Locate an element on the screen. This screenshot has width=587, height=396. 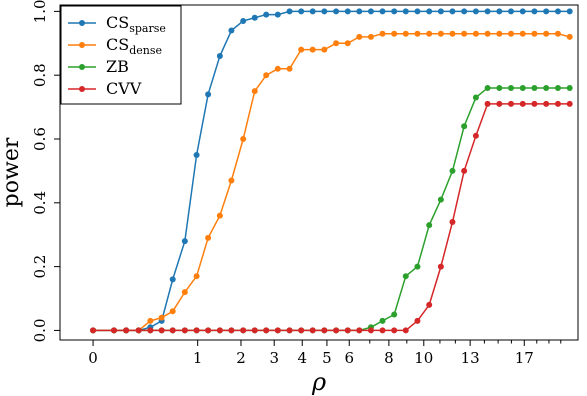
x-tick-label: 8 is located at coordinates (389, 358).